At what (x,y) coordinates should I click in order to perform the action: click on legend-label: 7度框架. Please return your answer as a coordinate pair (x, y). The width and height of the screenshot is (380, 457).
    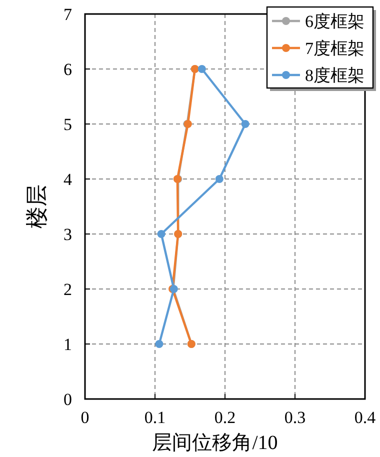
    Looking at the image, I should click on (334, 48).